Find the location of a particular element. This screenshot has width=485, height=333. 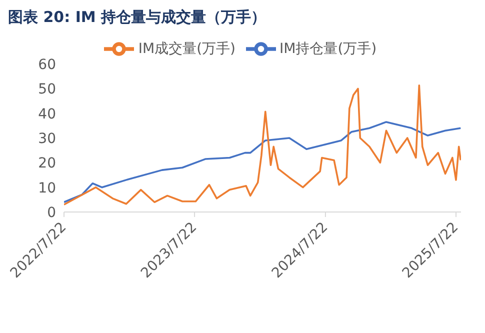

y-tick-label: 60 is located at coordinates (47, 64).